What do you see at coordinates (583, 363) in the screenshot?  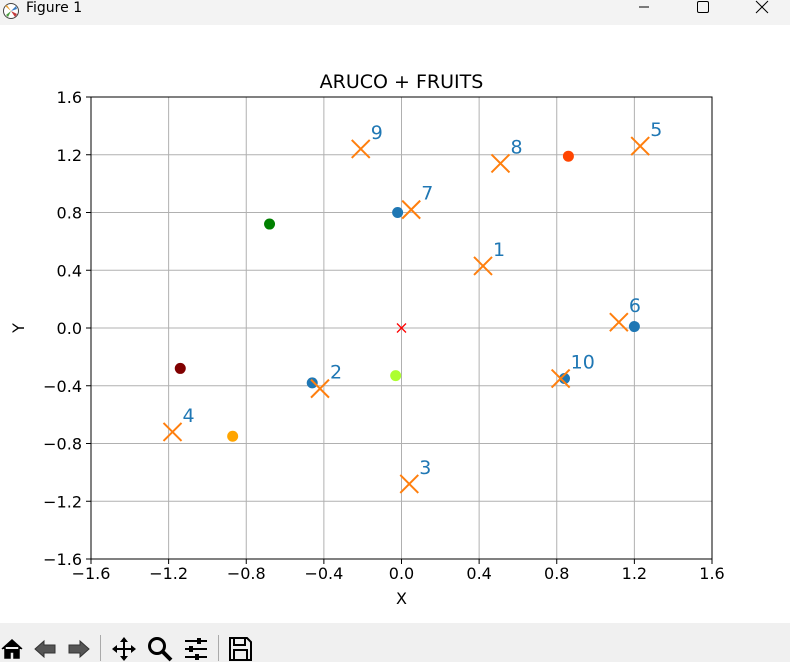 I see `marker-label: 10` at bounding box center [583, 363].